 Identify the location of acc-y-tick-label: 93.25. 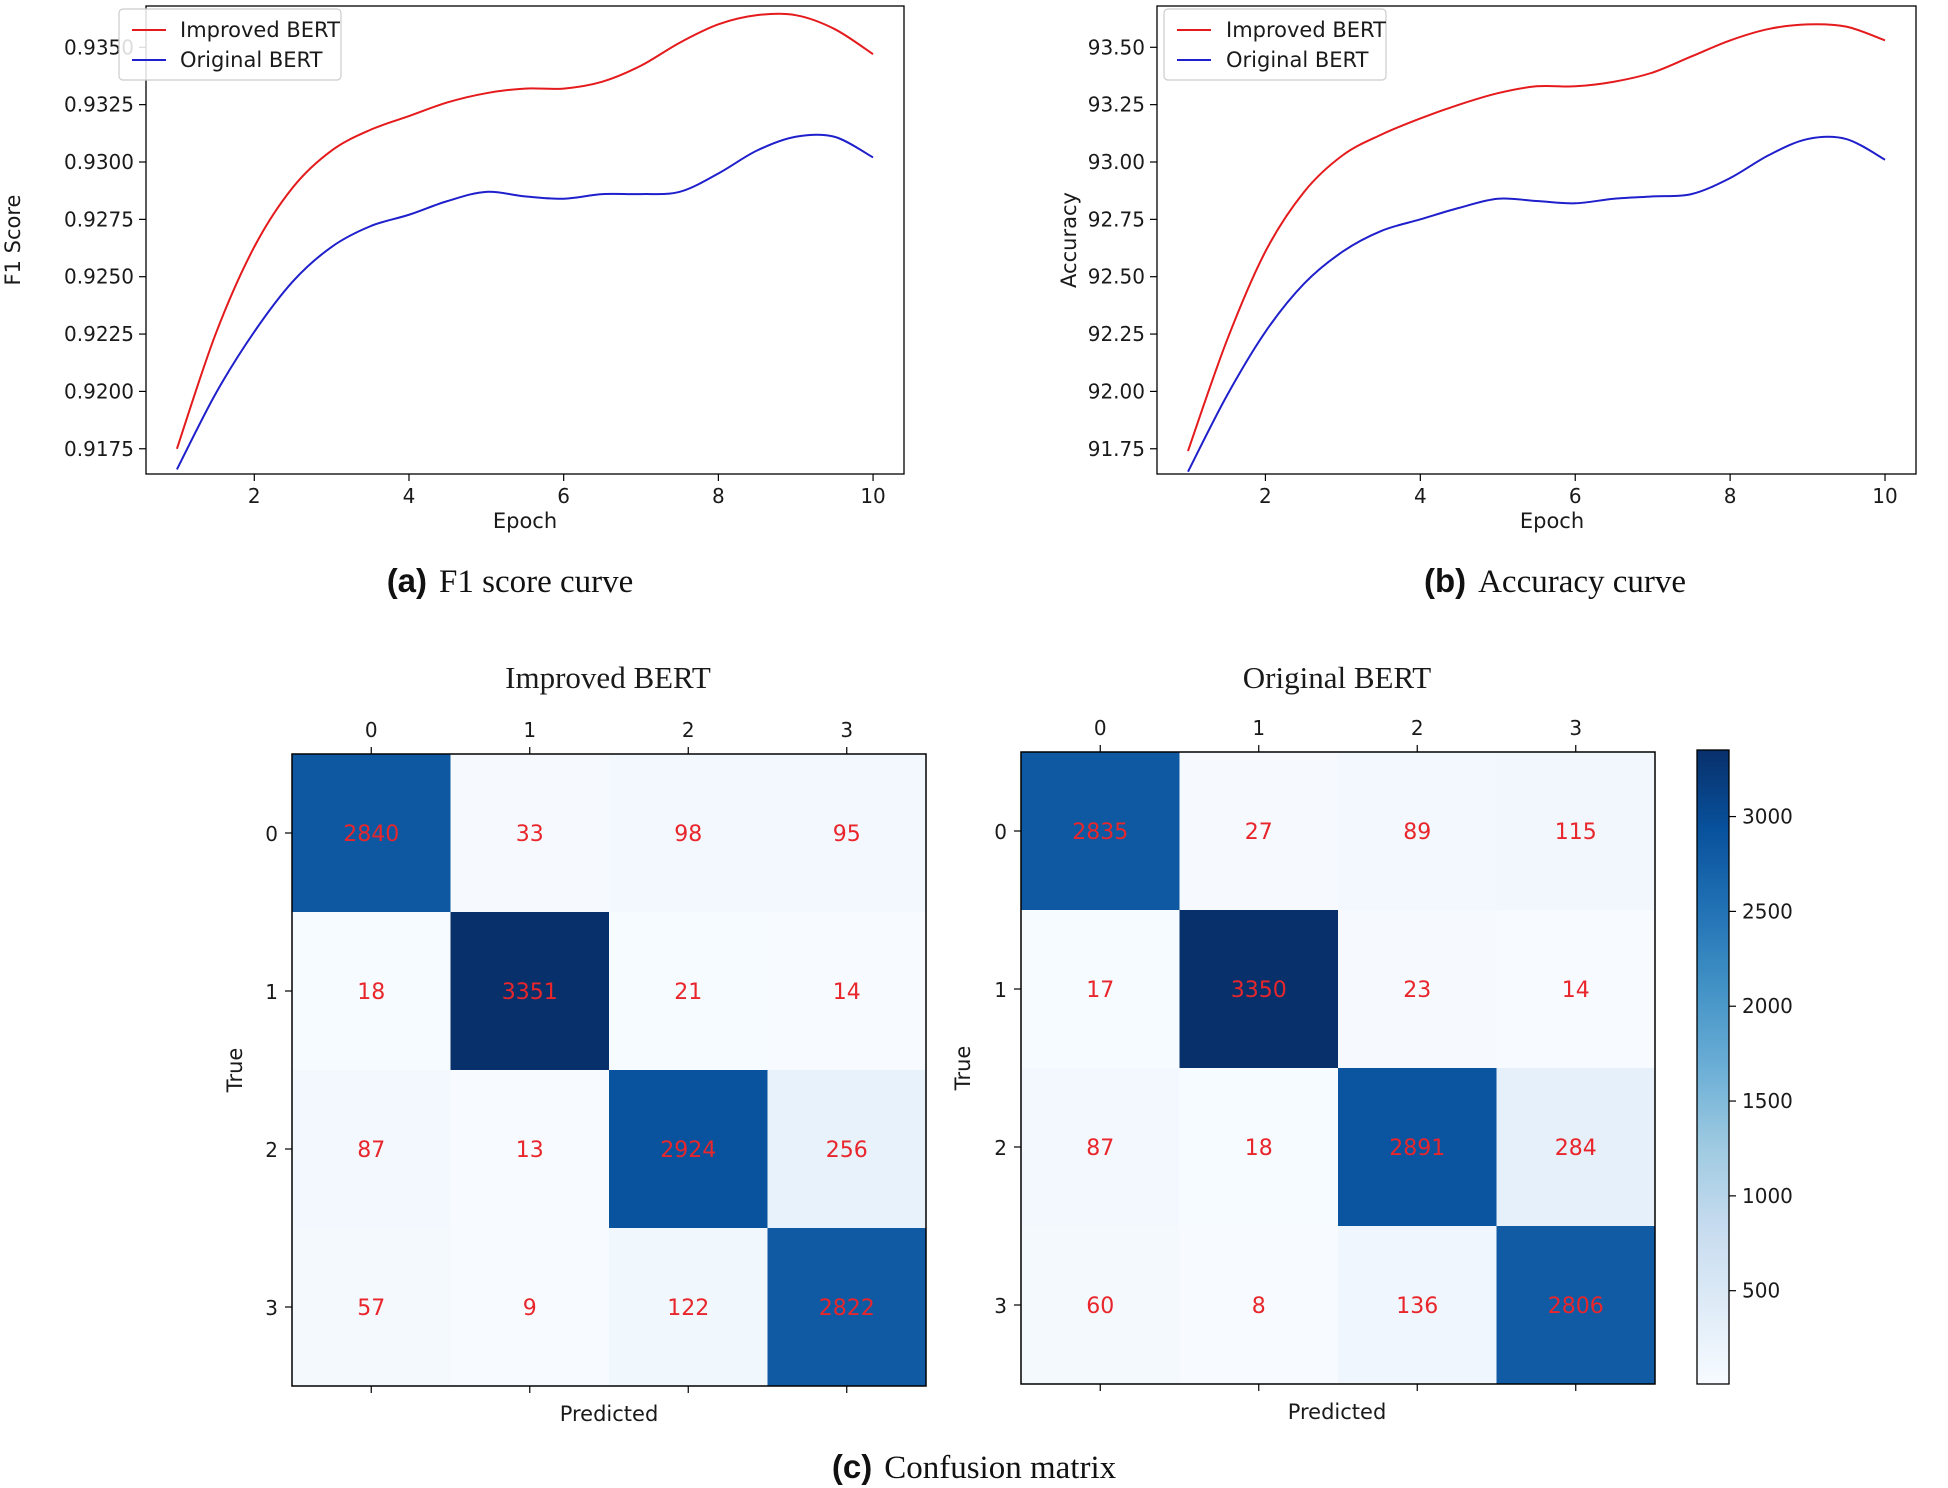
(1116, 105).